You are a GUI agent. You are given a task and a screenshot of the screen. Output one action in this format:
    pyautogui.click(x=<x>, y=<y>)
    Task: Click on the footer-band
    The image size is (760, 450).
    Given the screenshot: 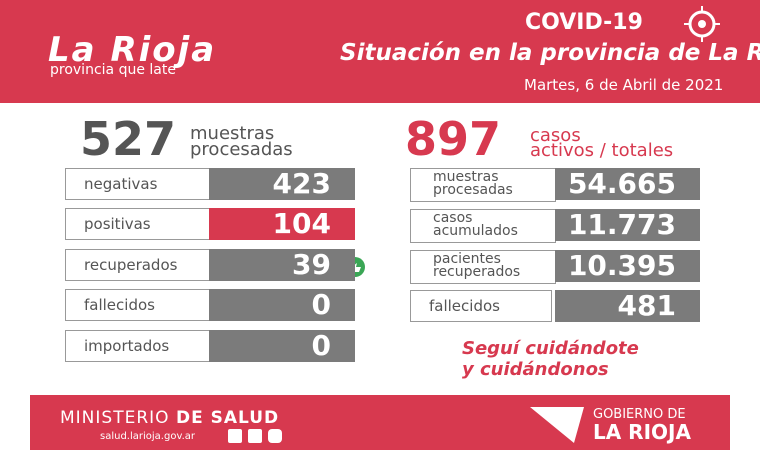 What is the action you would take?
    pyautogui.click(x=380, y=422)
    